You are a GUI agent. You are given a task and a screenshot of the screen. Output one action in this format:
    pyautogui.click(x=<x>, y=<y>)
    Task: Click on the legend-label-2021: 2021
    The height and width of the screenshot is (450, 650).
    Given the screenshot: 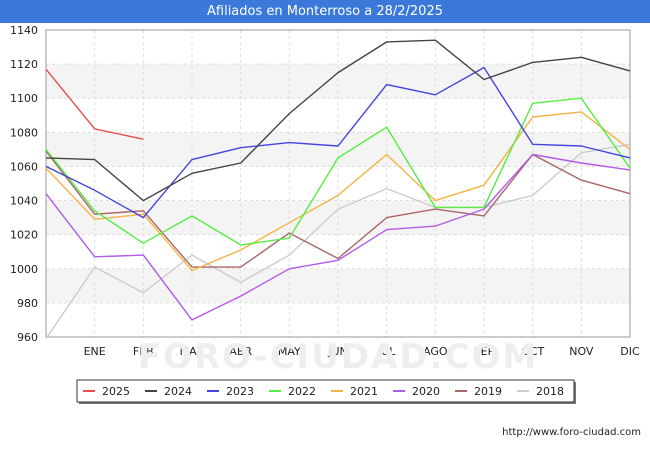 What is the action you would take?
    pyautogui.click(x=364, y=391)
    